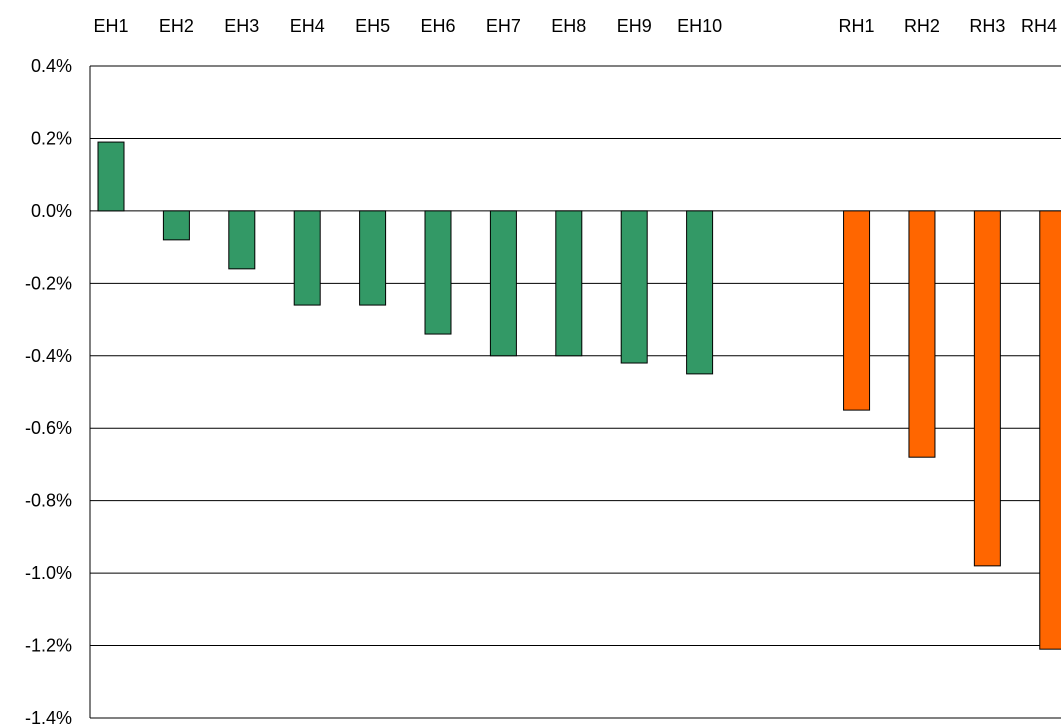  What do you see at coordinates (51, 211) in the screenshot?
I see `y-tick-label: 0.0%` at bounding box center [51, 211].